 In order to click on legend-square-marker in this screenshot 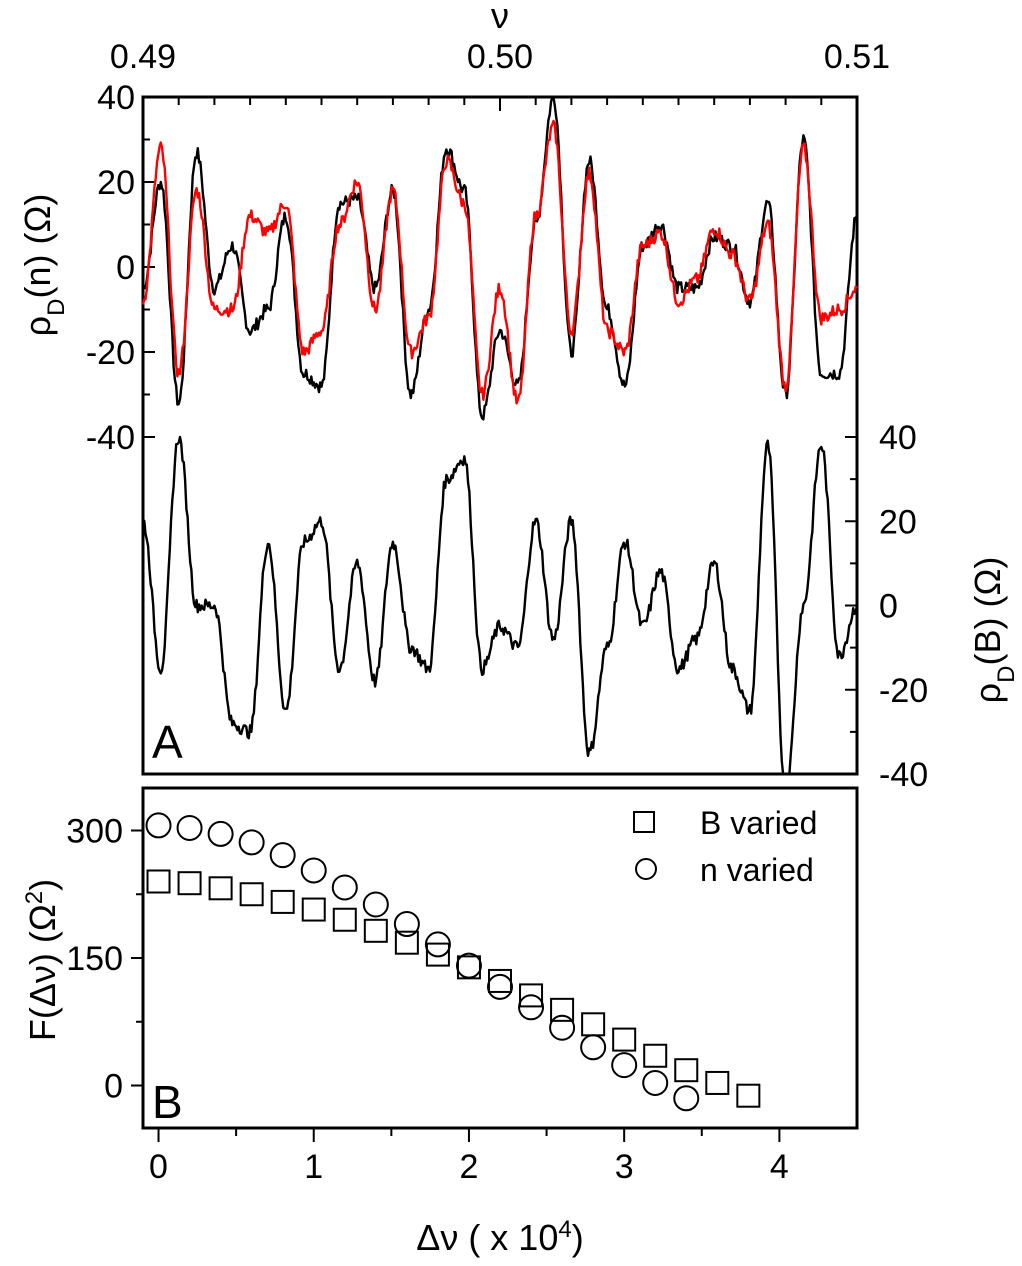, I will do `click(644, 822)`.